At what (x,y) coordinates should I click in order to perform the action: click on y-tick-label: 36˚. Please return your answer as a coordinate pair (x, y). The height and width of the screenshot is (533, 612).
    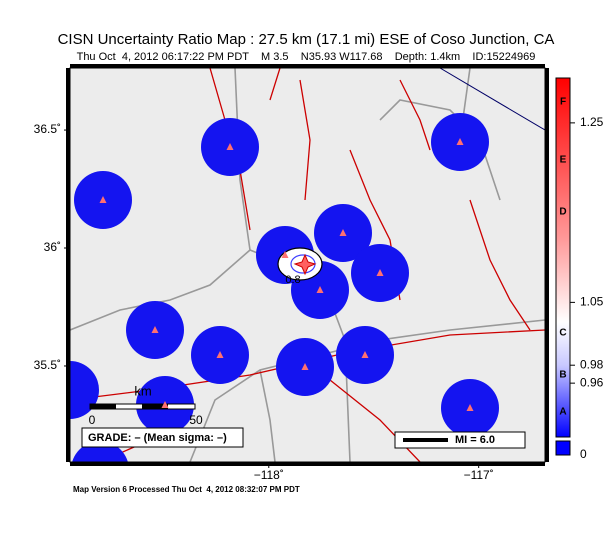
    Looking at the image, I should click on (52, 247).